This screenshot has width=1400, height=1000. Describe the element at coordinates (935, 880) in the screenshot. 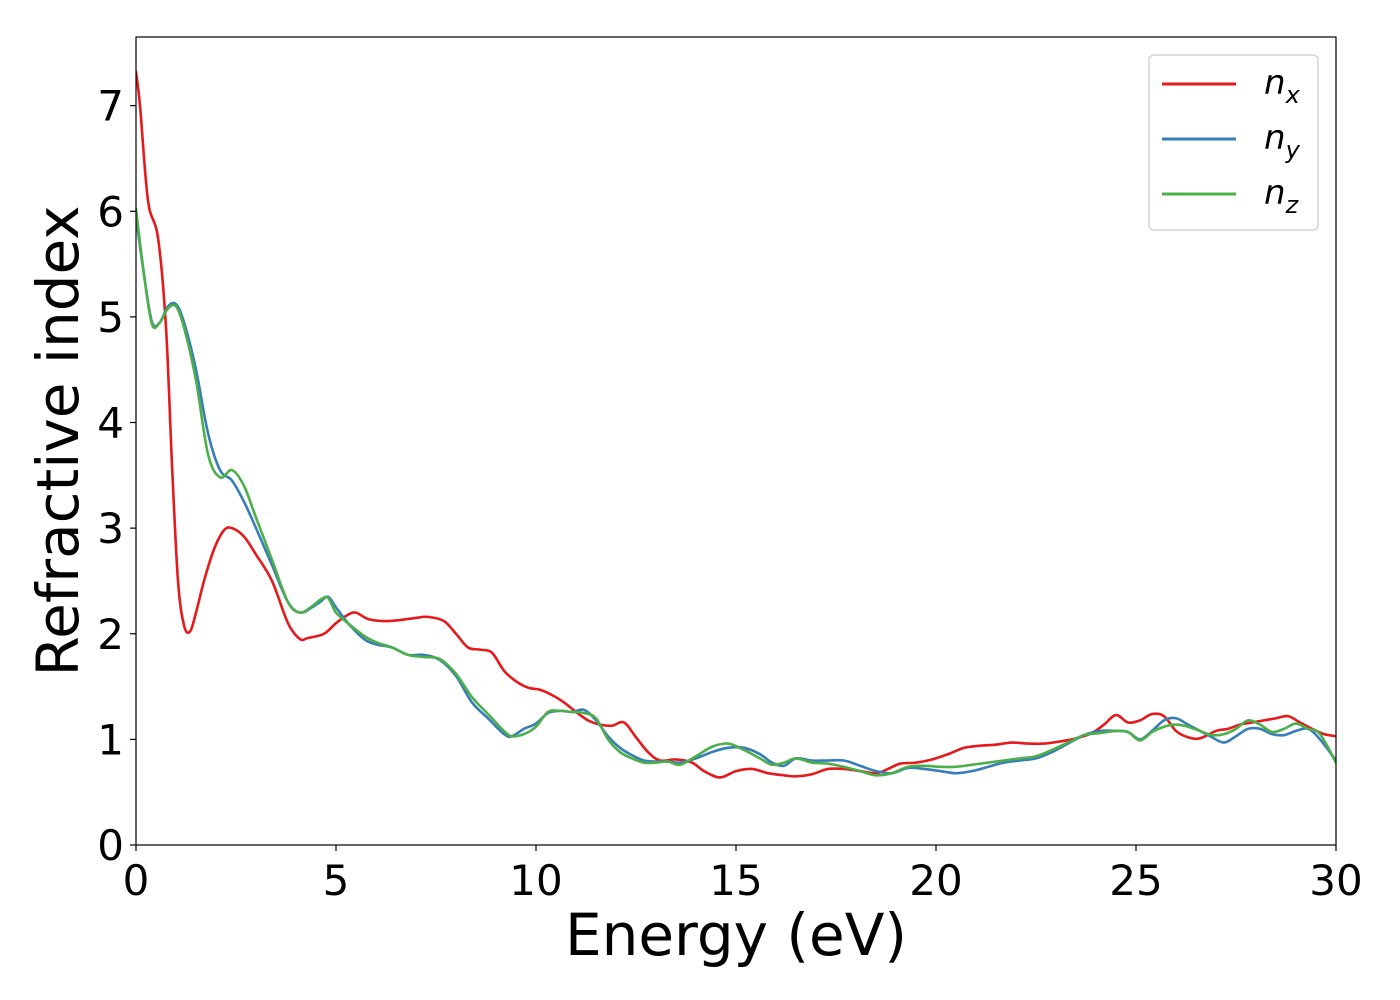

I see `x-tick-label: 20` at that location.